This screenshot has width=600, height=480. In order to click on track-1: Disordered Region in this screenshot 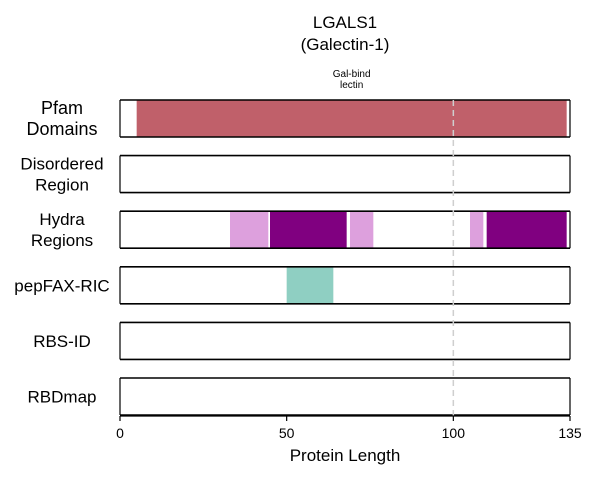, I will do `click(295, 175)`.